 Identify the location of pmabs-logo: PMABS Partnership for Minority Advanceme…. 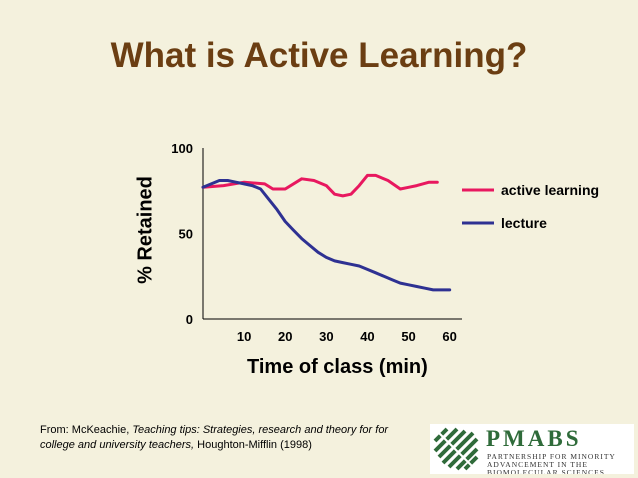
(532, 449).